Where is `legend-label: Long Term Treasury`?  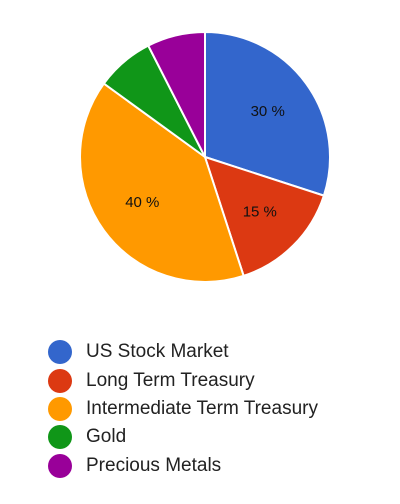
legend-label: Long Term Treasury is located at coordinates (170, 380).